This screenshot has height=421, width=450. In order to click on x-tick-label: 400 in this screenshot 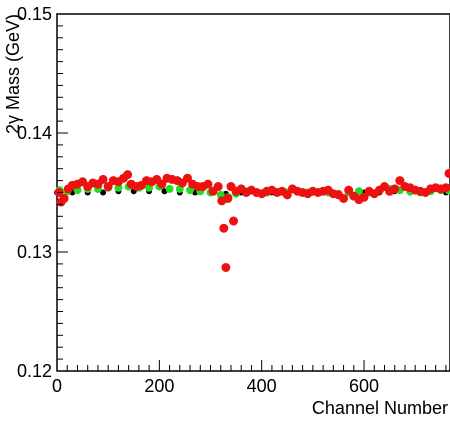, I will do `click(262, 386)`.